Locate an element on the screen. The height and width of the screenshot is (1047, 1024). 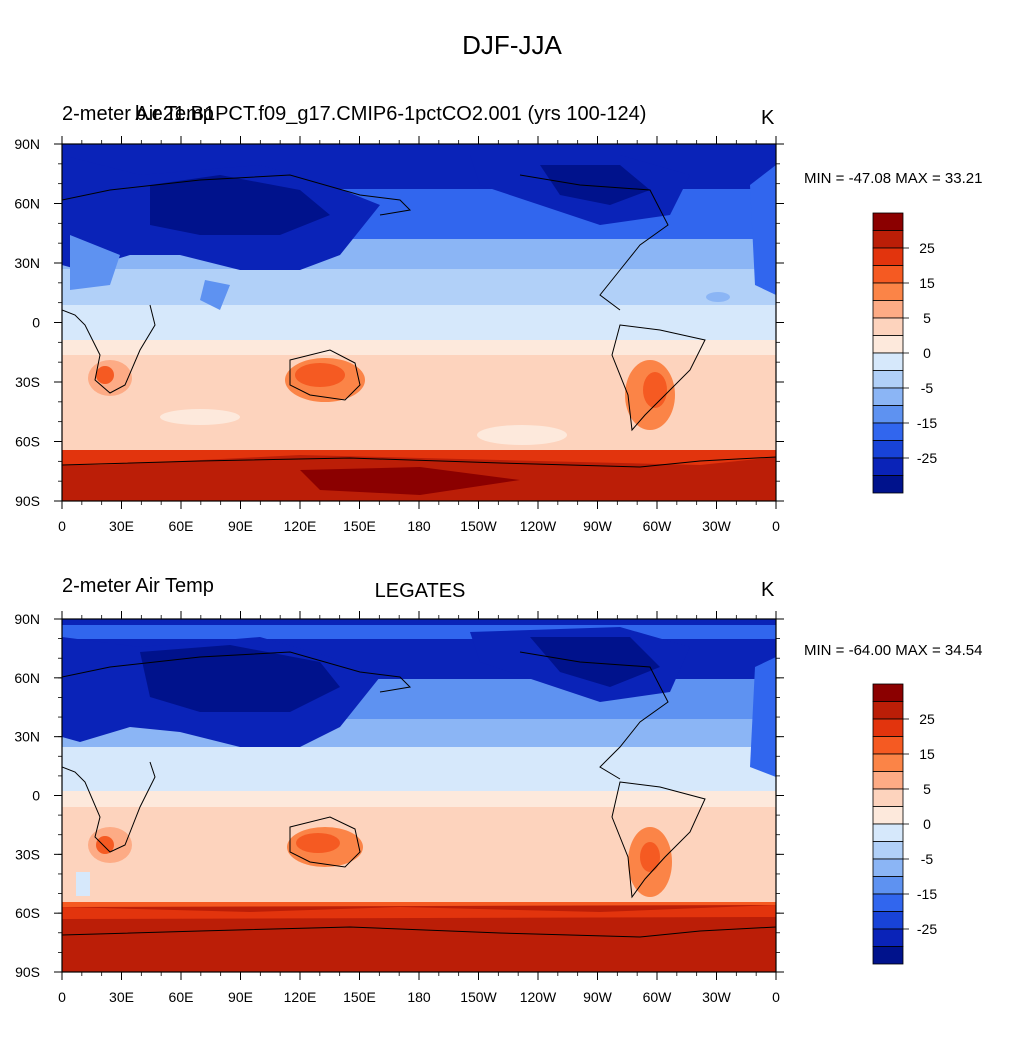
y-tick-label: 30N is located at coordinates (27, 737).